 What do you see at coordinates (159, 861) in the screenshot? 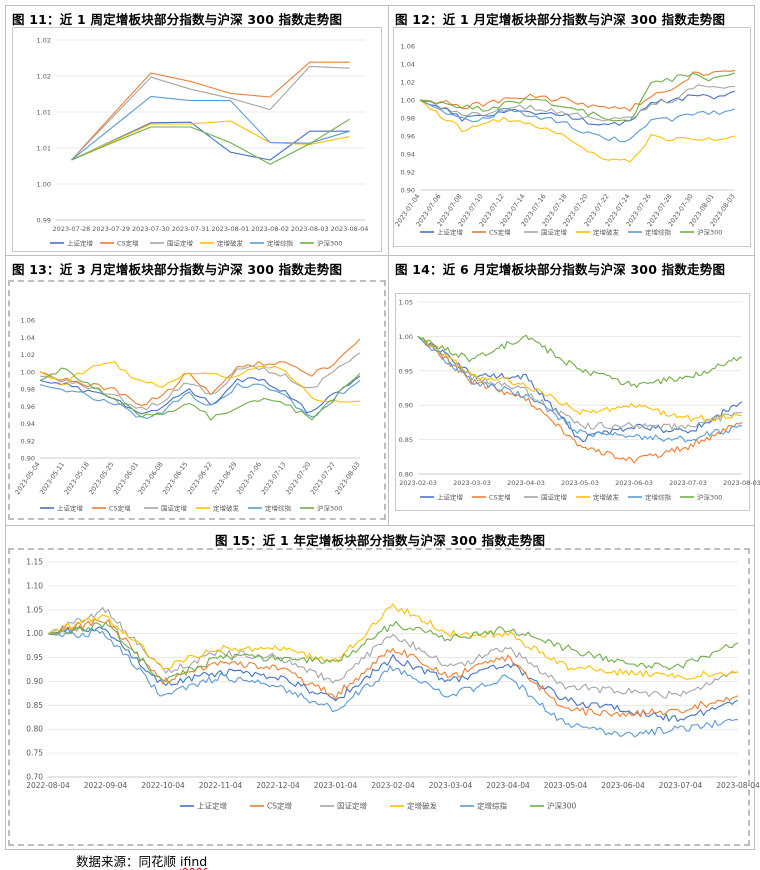
I see `data-source-text: 同花顺` at bounding box center [159, 861].